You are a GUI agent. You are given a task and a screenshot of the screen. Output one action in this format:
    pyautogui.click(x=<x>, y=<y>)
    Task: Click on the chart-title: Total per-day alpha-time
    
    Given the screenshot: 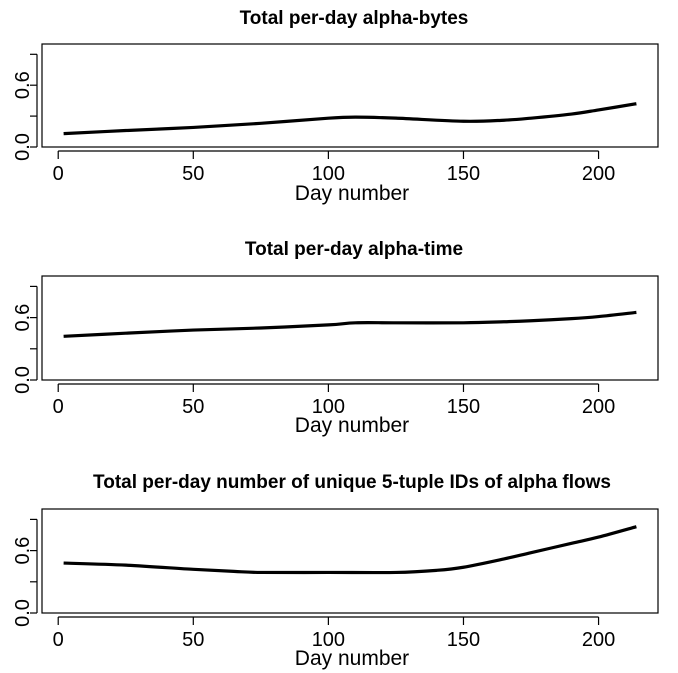 What is the action you would take?
    pyautogui.click(x=354, y=249)
    